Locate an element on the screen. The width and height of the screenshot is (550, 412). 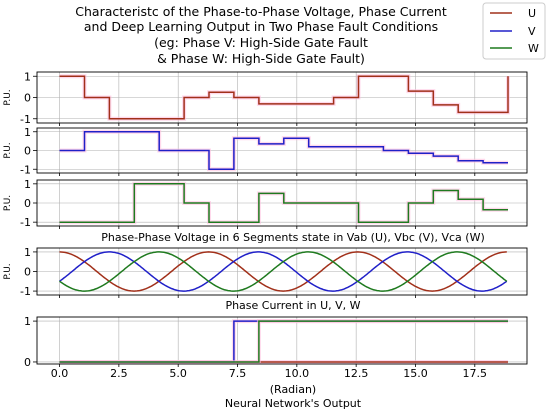
subplot-phase-phase-voltage: -1 0 1 P.U. is located at coordinates (265, 272).